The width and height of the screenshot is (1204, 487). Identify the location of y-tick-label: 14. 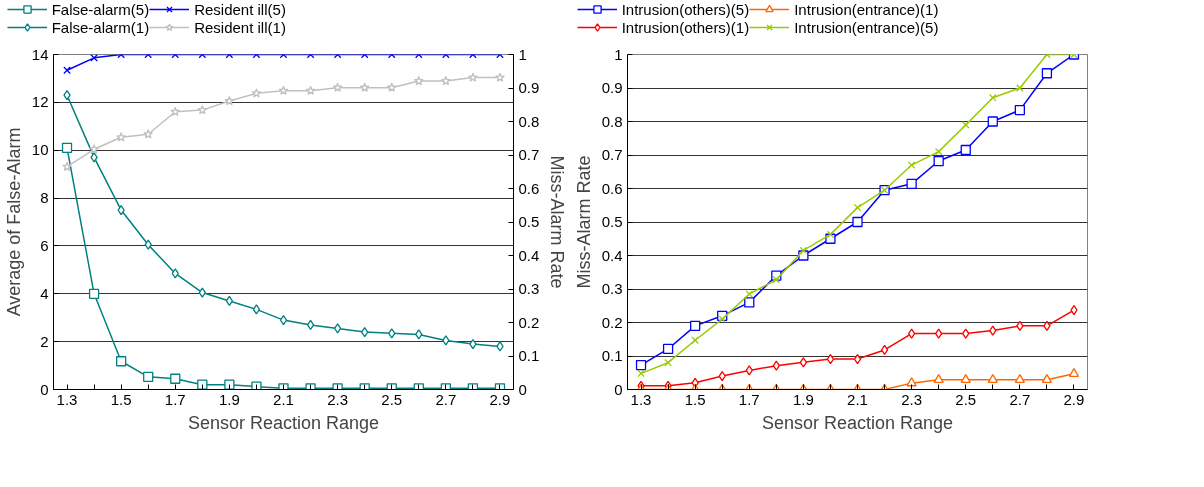
(40, 54).